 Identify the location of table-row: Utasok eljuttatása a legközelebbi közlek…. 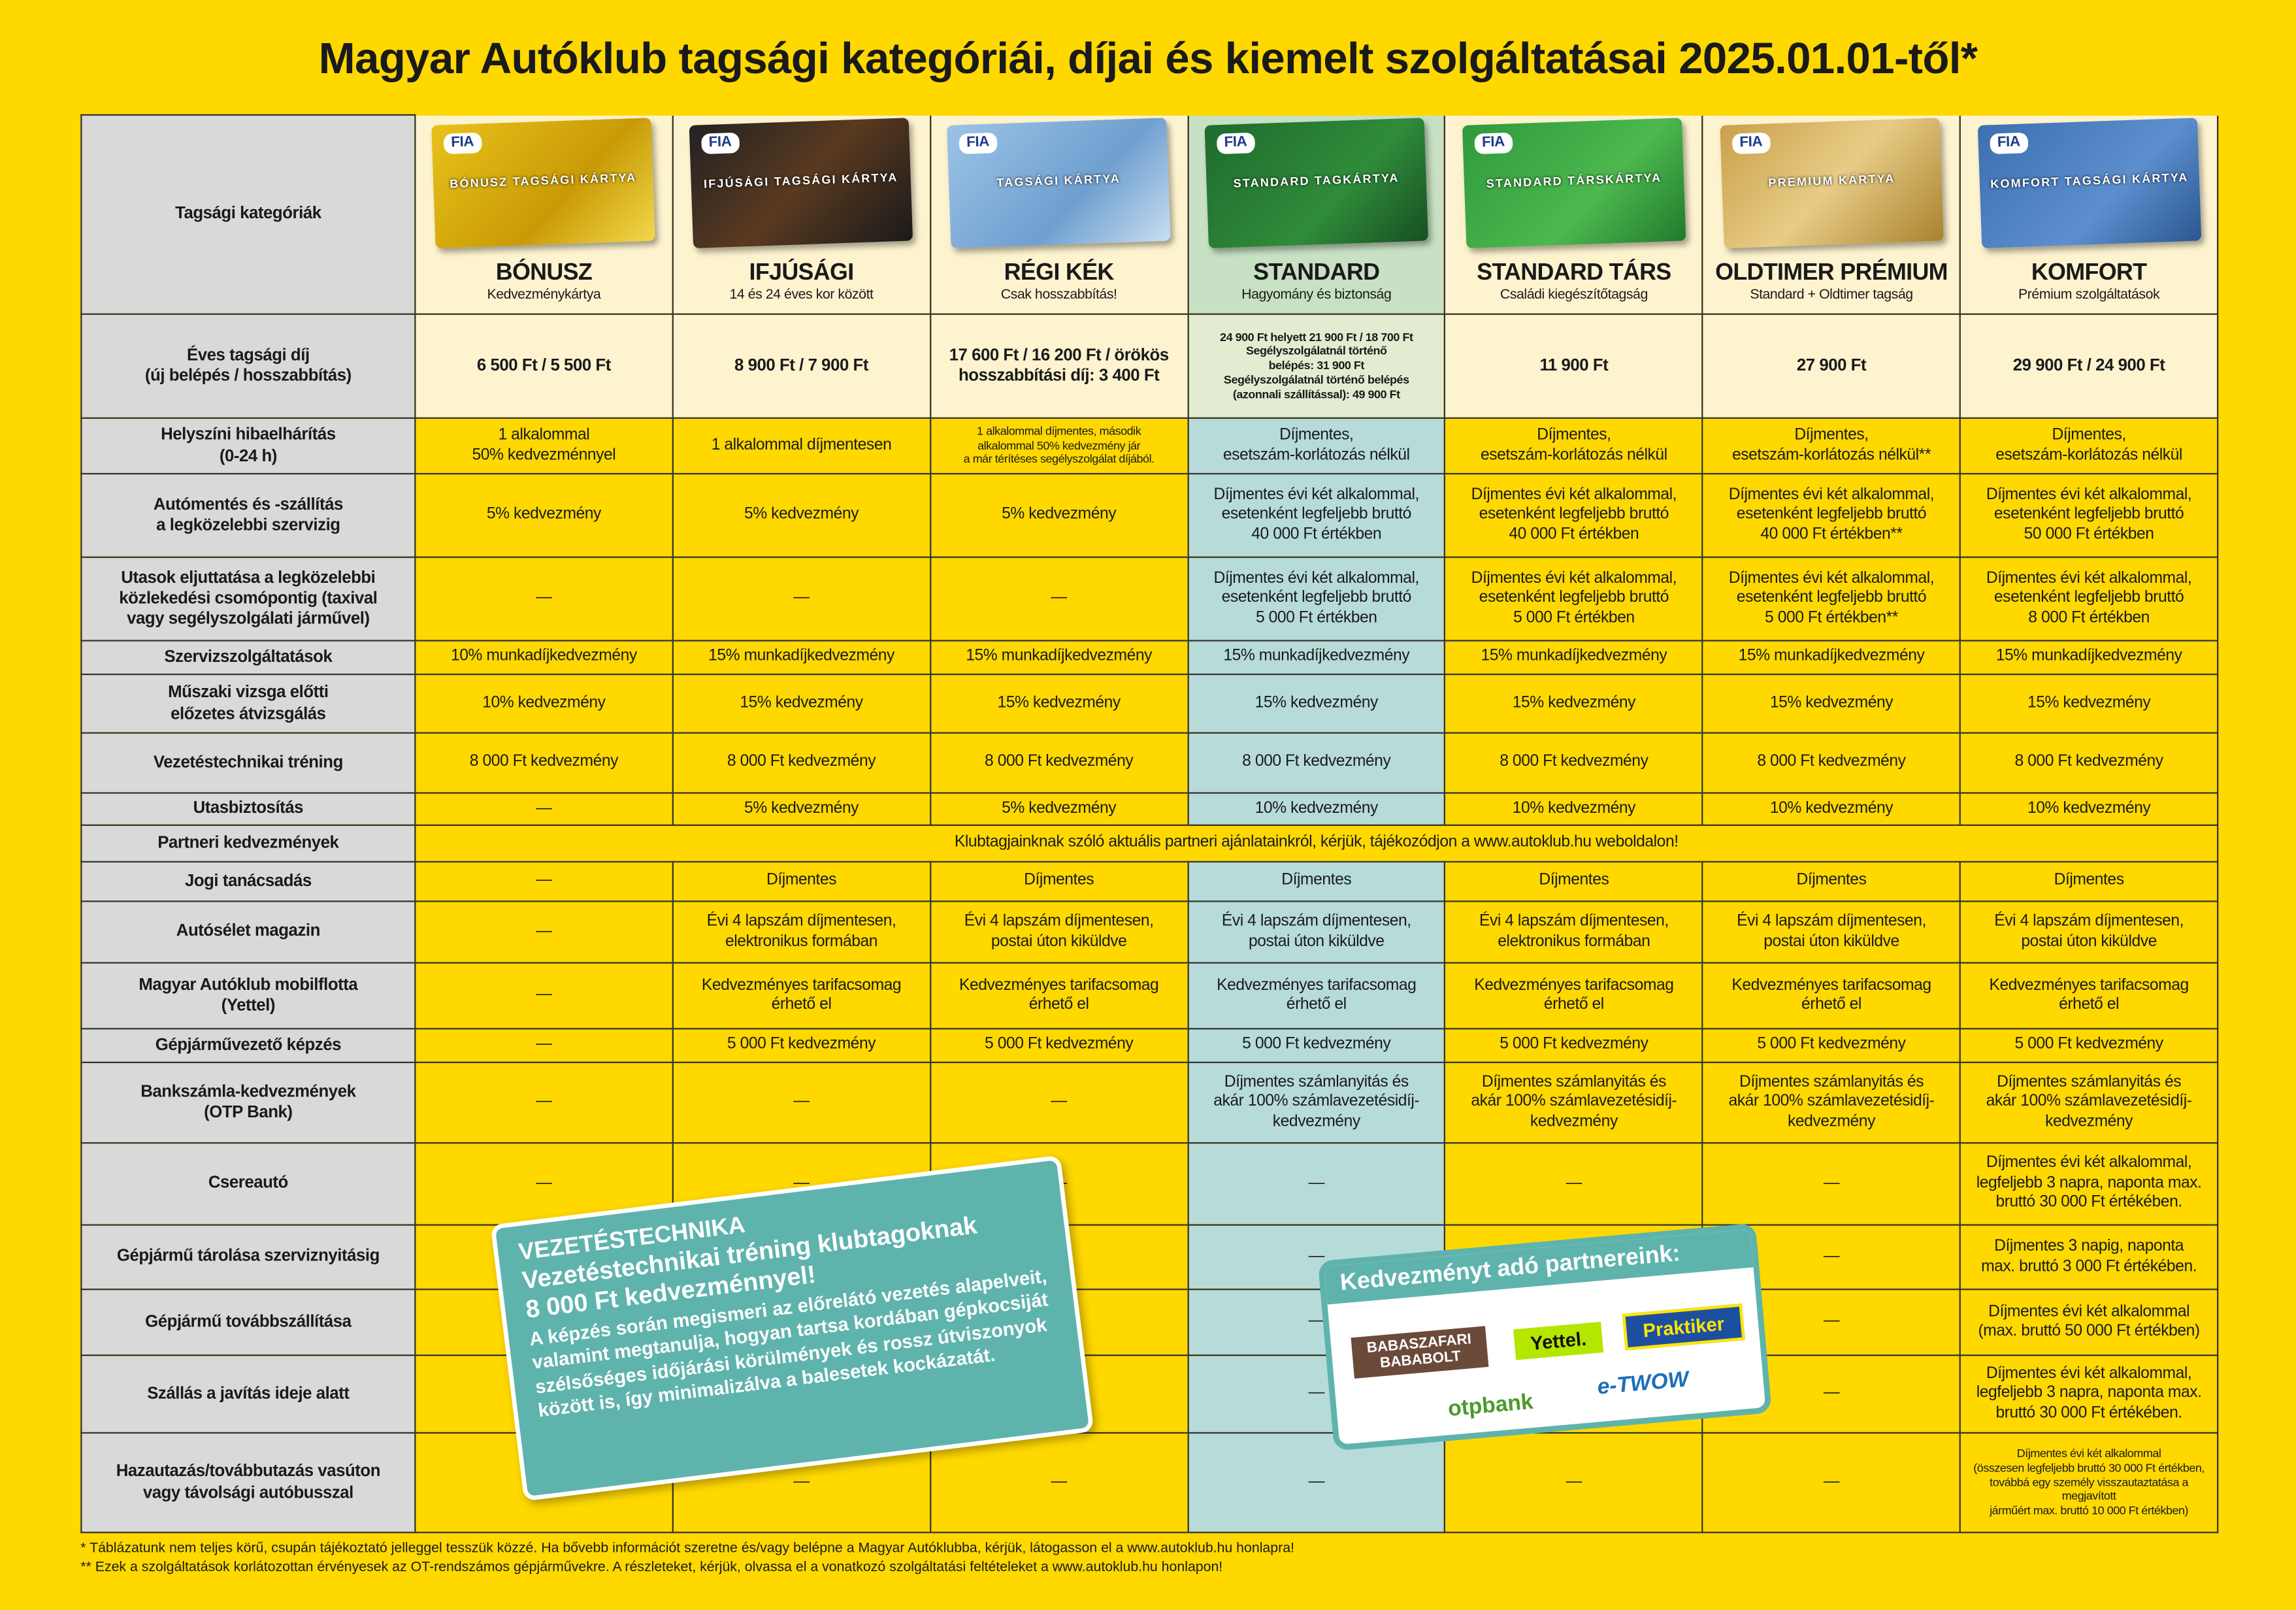
(1149, 599).